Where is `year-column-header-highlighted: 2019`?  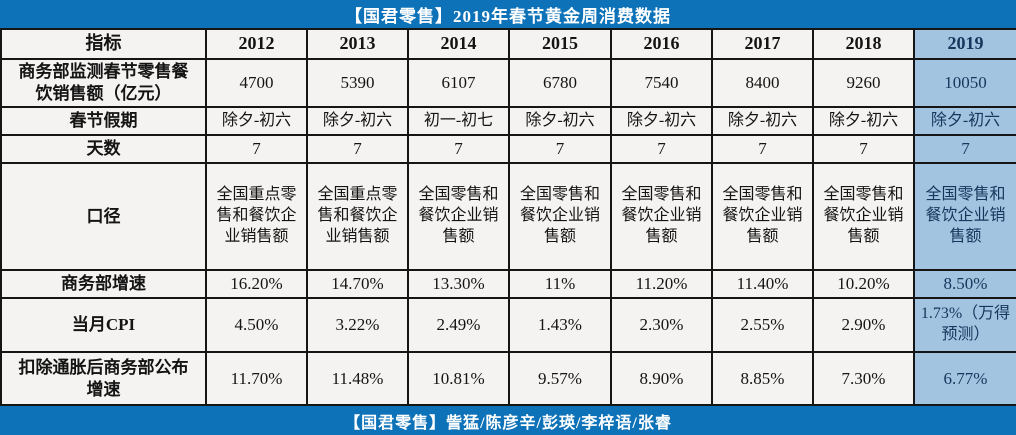 year-column-header-highlighted: 2019 is located at coordinates (964, 44).